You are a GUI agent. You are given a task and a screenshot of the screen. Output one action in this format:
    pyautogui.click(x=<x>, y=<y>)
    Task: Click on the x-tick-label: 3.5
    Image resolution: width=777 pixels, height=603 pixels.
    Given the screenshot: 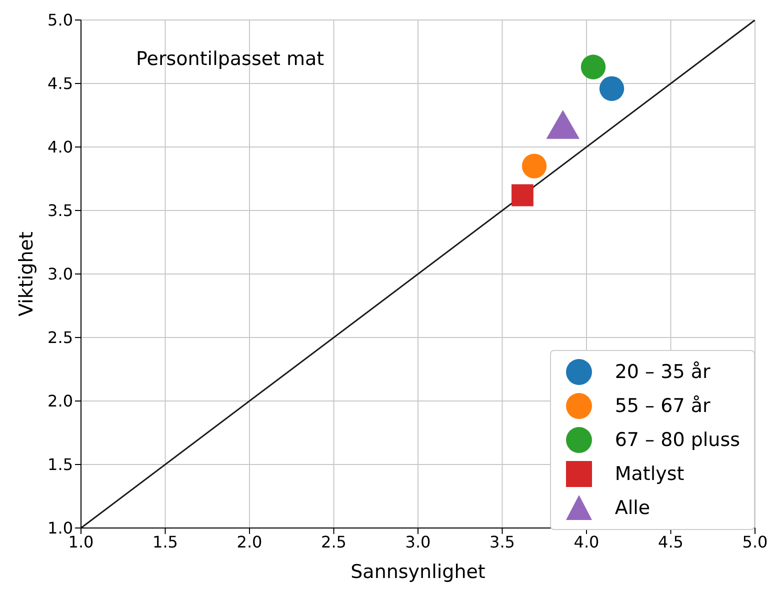 What is the action you would take?
    pyautogui.click(x=502, y=542)
    